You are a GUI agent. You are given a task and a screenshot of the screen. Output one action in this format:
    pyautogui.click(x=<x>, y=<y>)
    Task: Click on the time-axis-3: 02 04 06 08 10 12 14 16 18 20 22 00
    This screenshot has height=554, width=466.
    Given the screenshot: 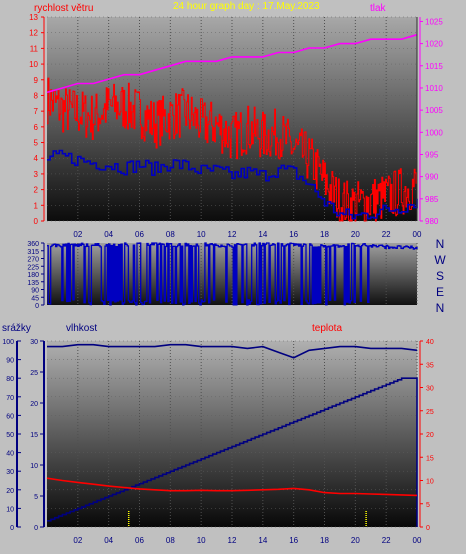 What is the action you would take?
    pyautogui.click(x=247, y=540)
    